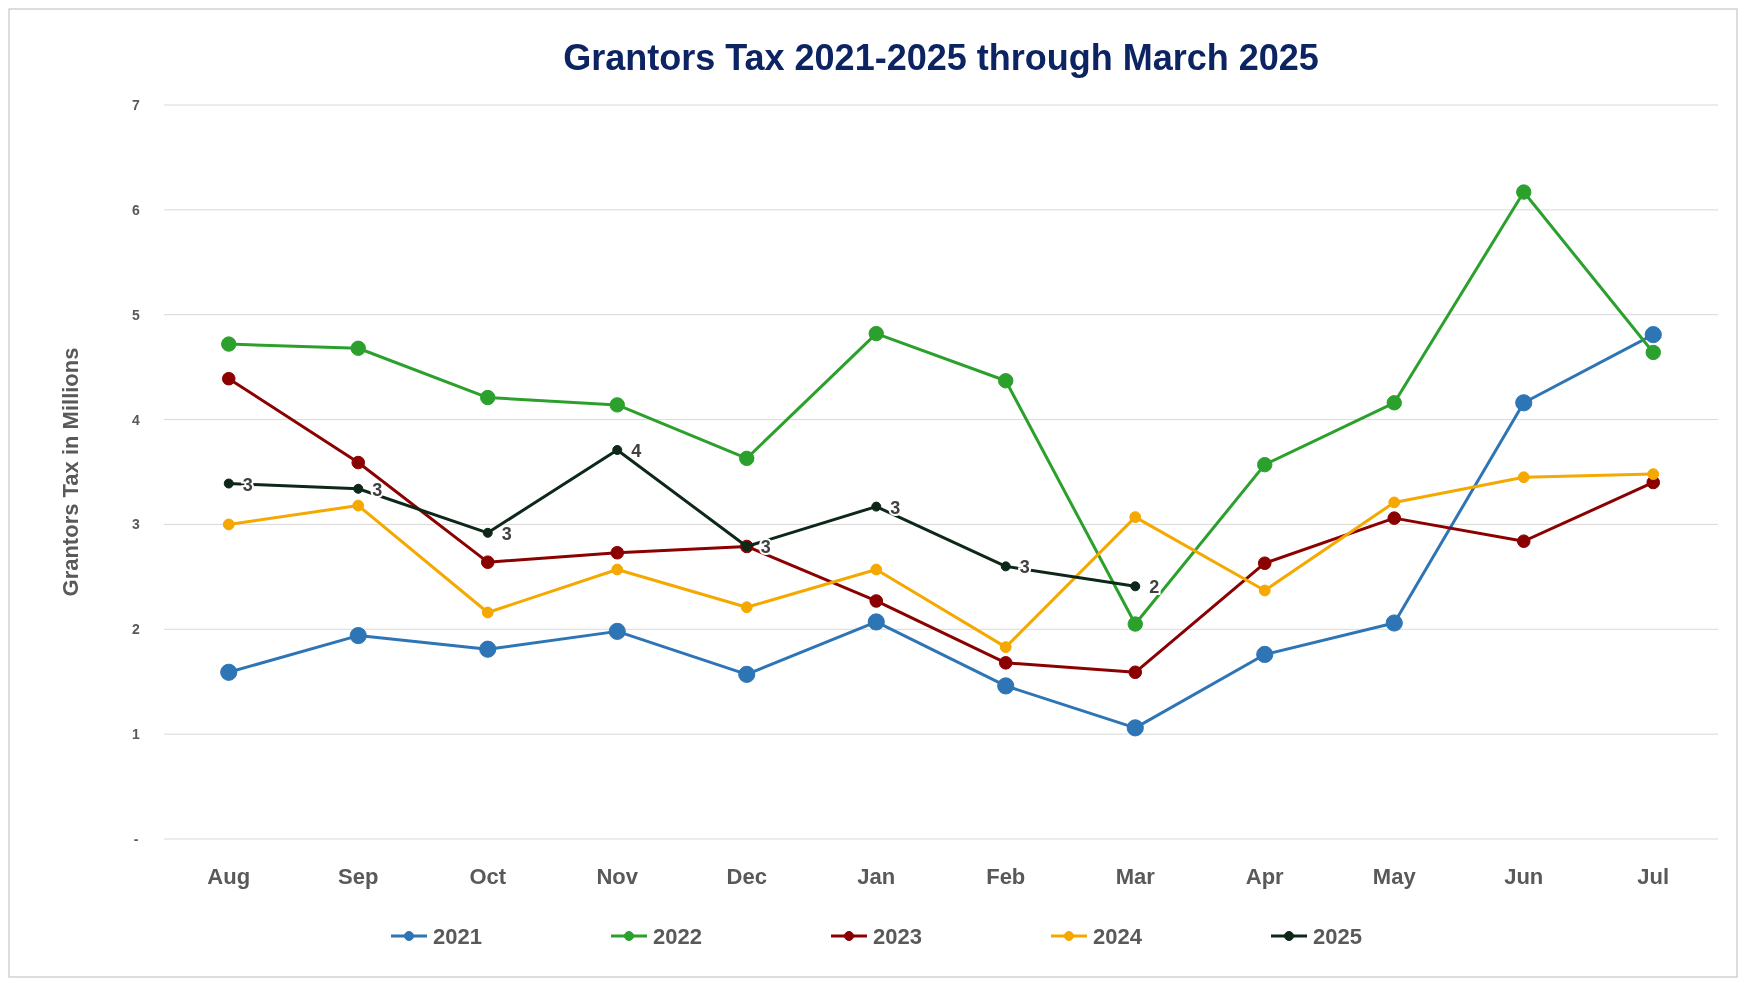  I want to click on x-tick-label: Apr, so click(1265, 876).